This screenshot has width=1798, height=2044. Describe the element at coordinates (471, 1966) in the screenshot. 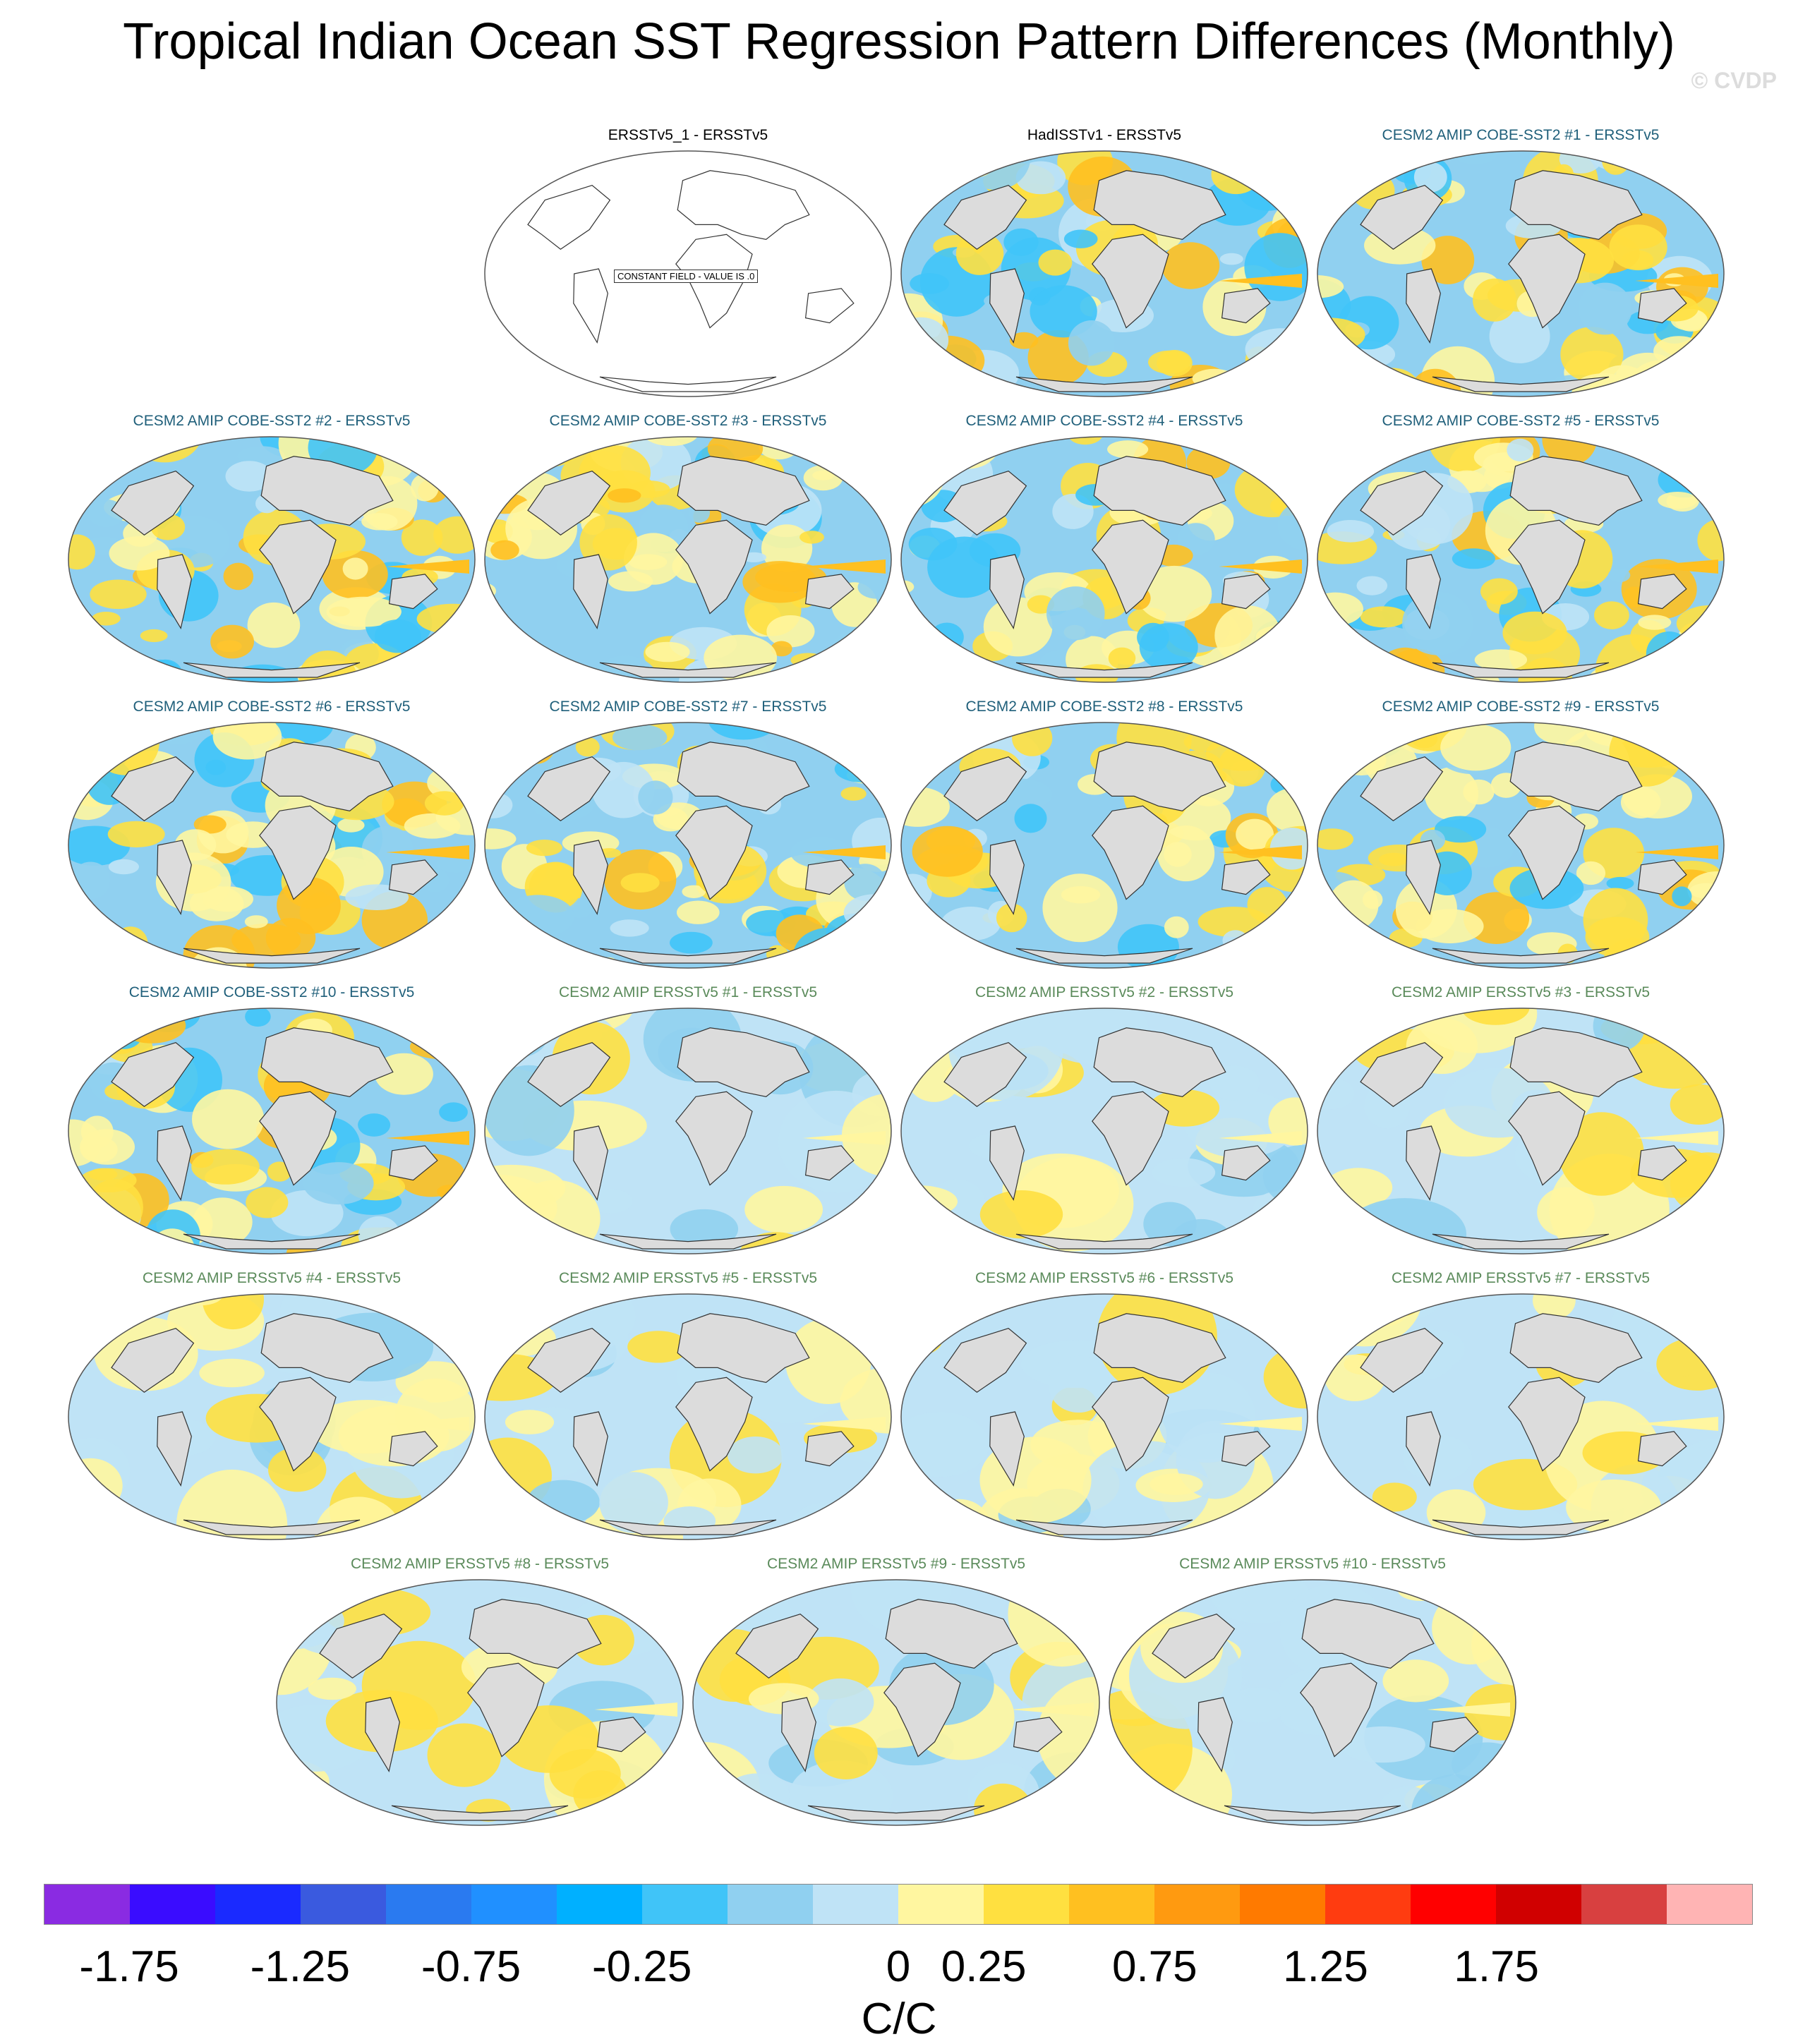

I see `colorbar-tick-label: -0.75` at that location.